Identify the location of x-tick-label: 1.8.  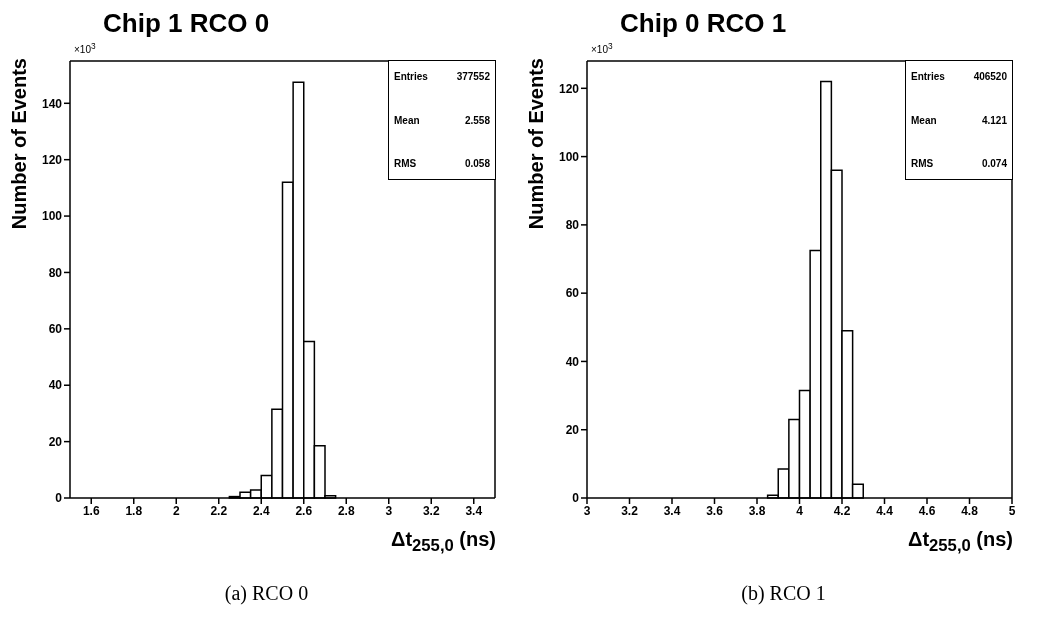
(134, 510).